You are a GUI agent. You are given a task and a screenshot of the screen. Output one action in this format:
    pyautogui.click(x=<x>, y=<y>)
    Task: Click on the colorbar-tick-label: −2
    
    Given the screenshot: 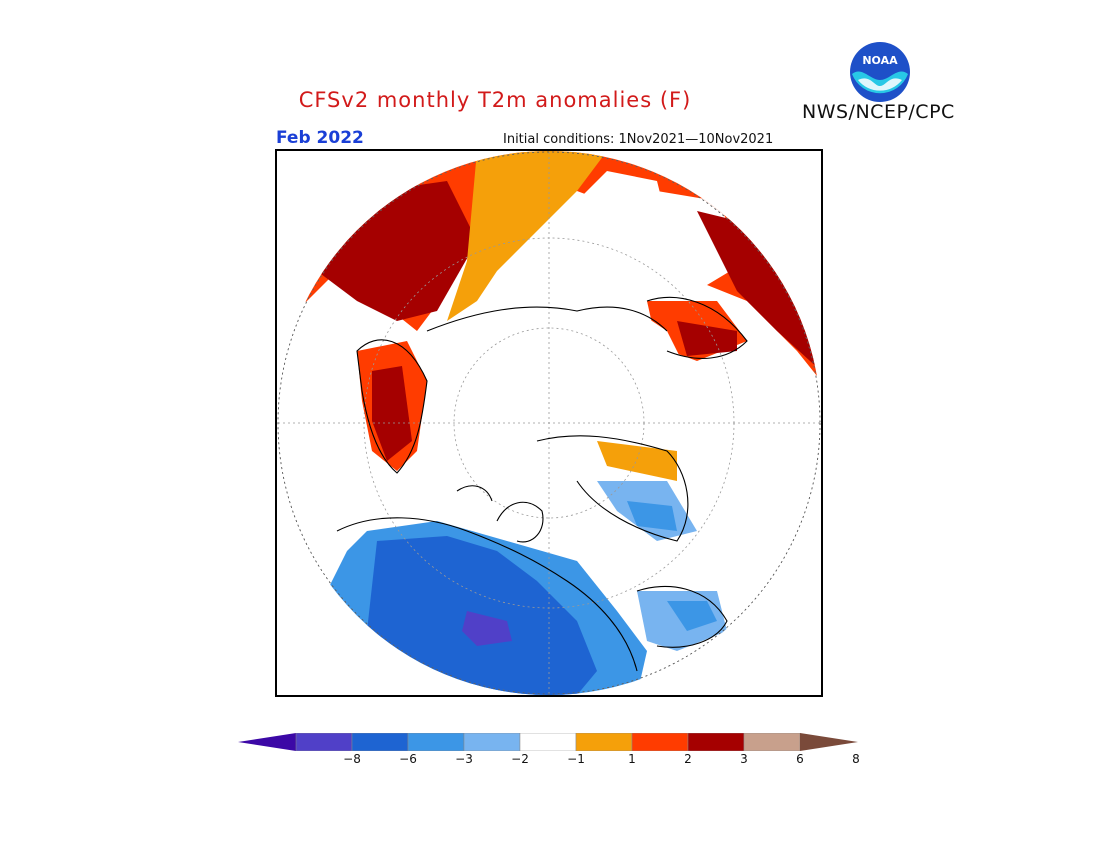 What is the action you would take?
    pyautogui.click(x=520, y=759)
    